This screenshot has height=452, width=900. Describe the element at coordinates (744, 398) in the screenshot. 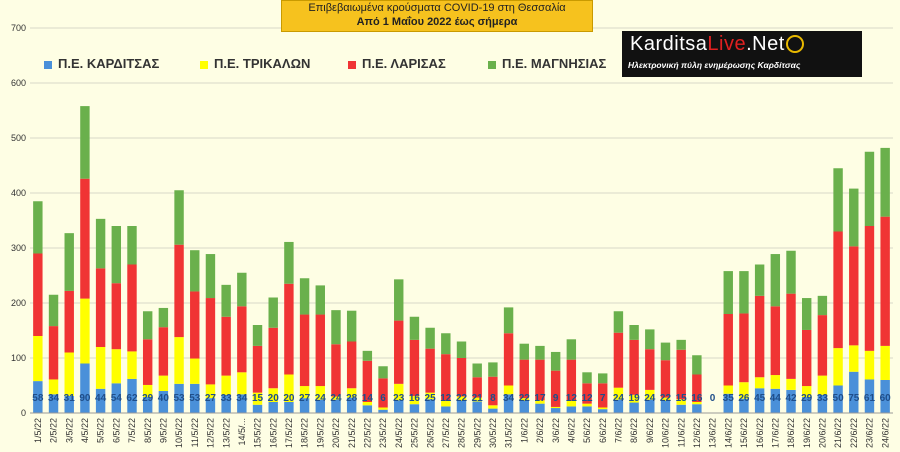

I see `data-label-karditsa: 26` at that location.